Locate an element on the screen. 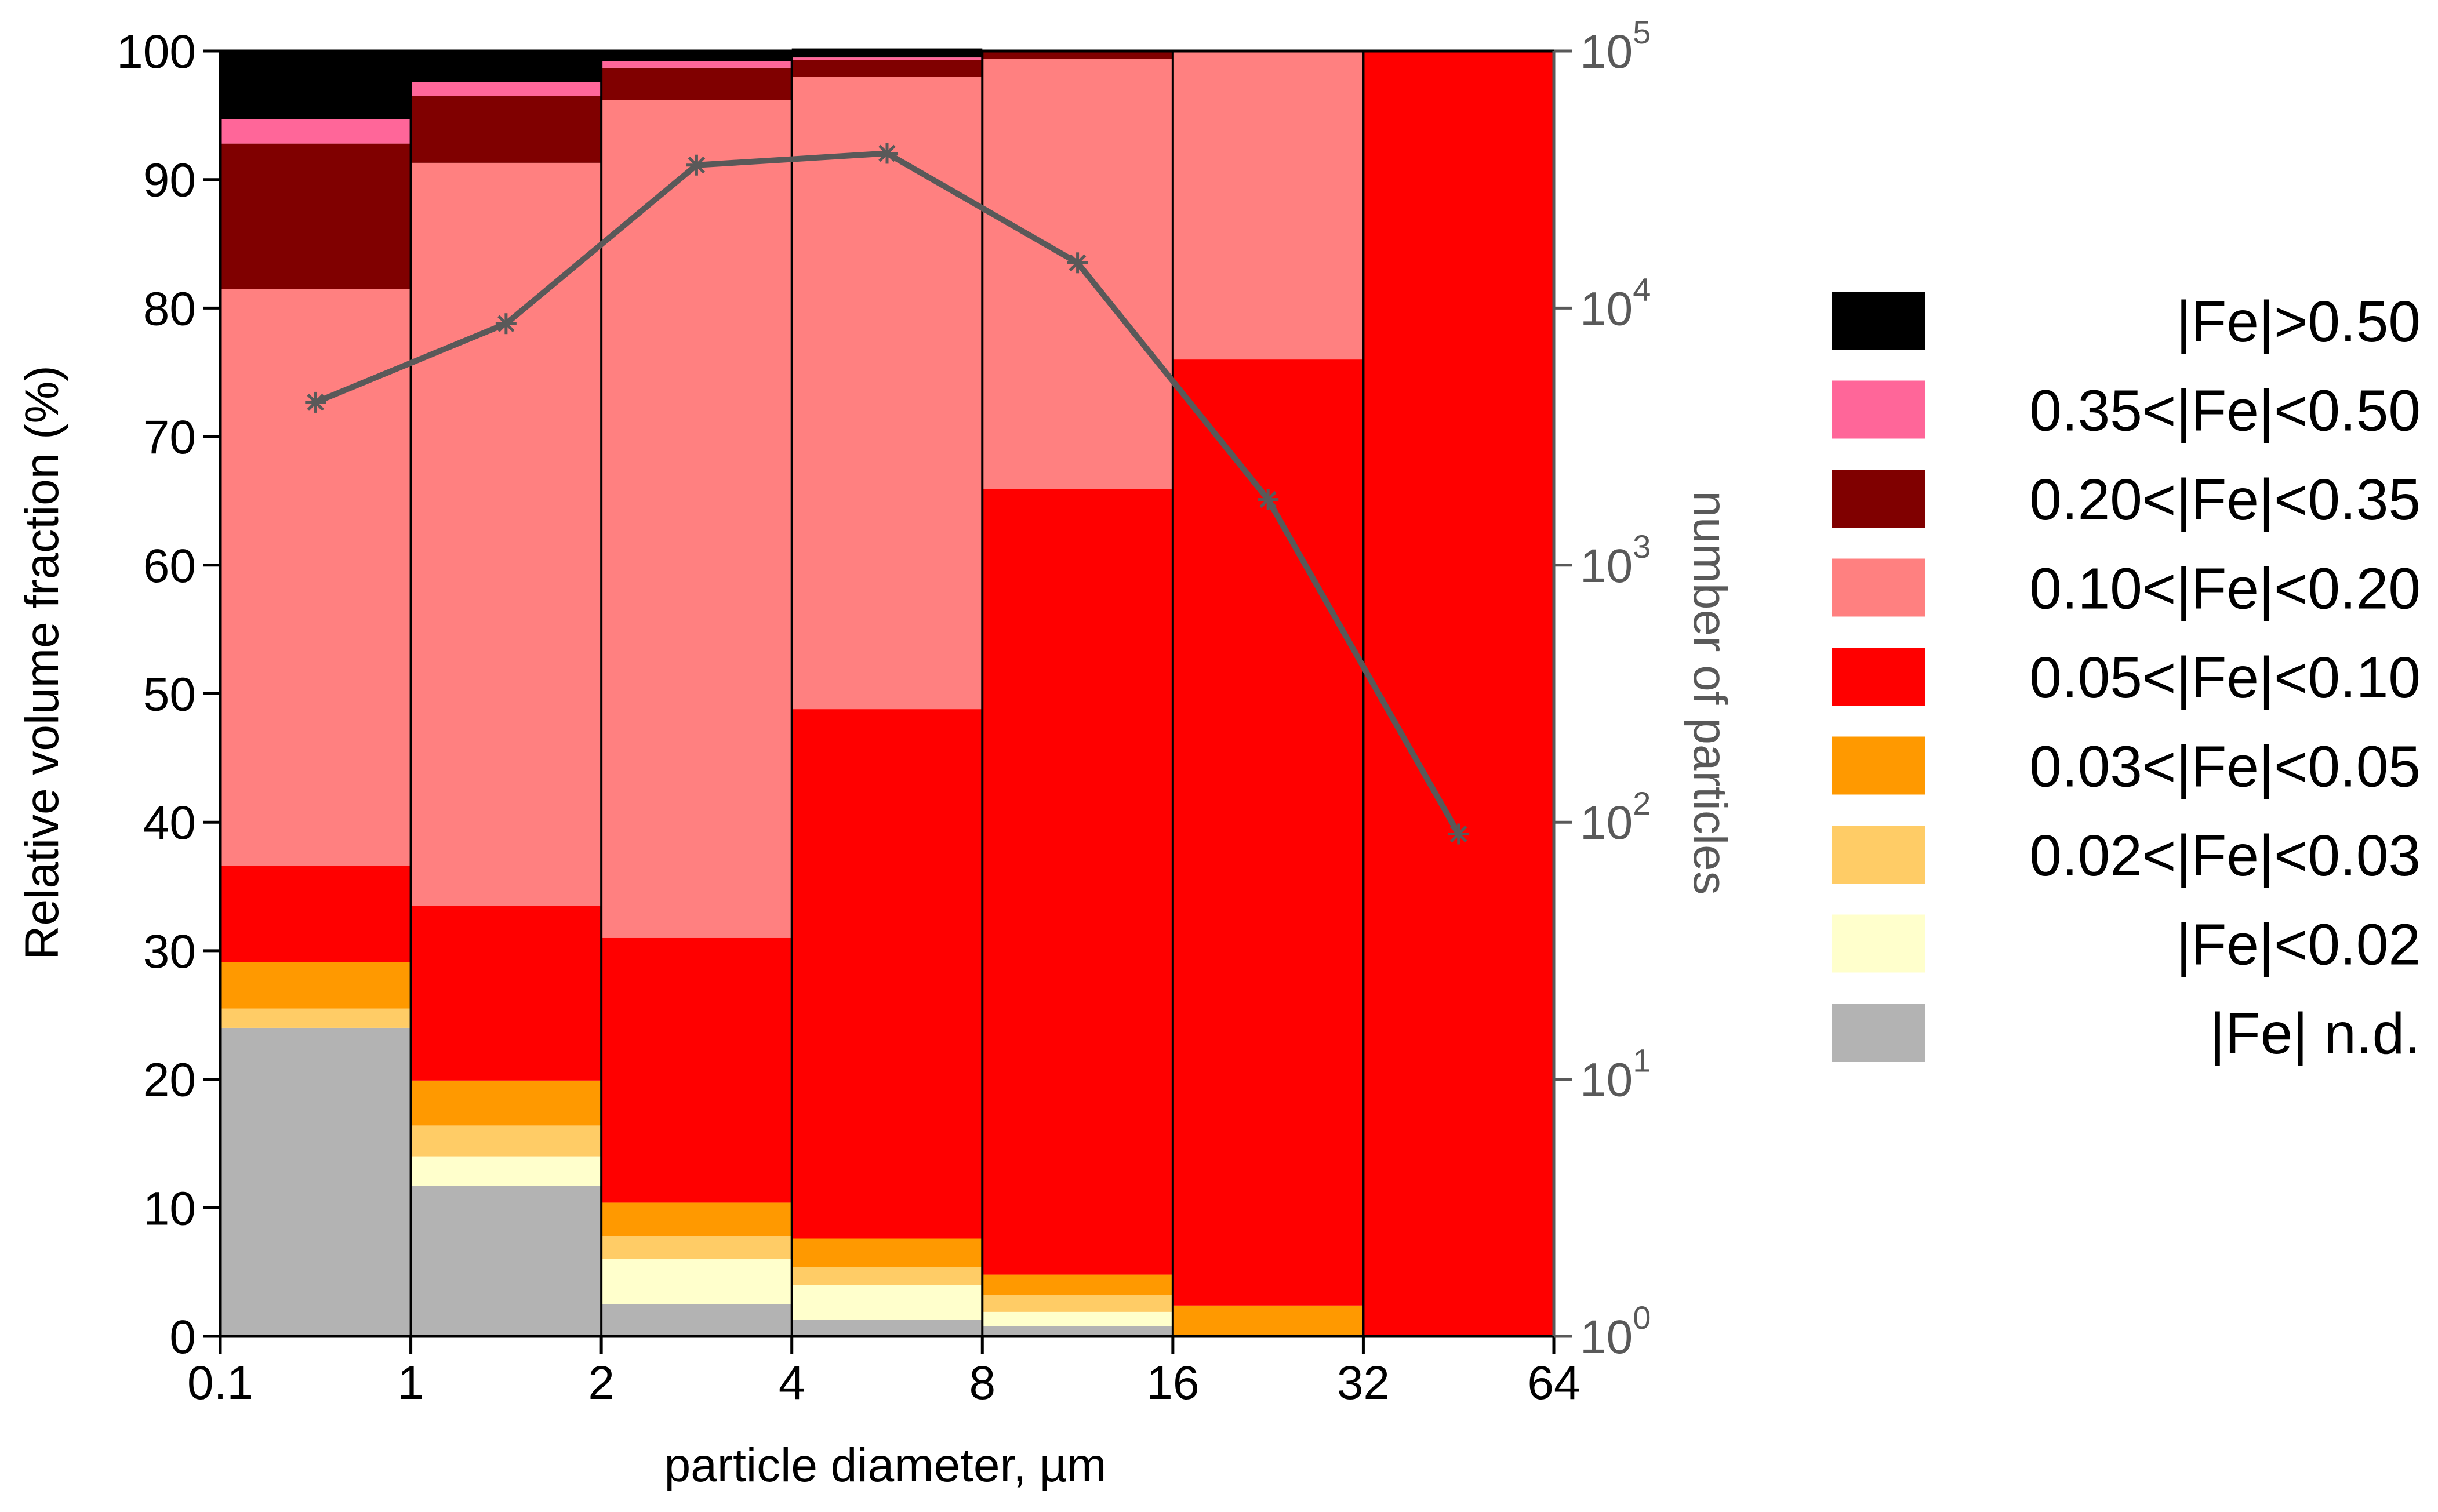 The image size is (2438, 1512). legend-label-5: 0.03<|Fe|<0.05 is located at coordinates (2225, 767).